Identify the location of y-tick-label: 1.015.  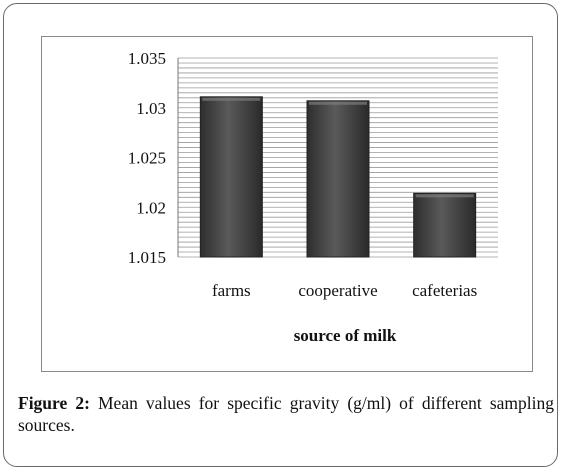
(147, 257).